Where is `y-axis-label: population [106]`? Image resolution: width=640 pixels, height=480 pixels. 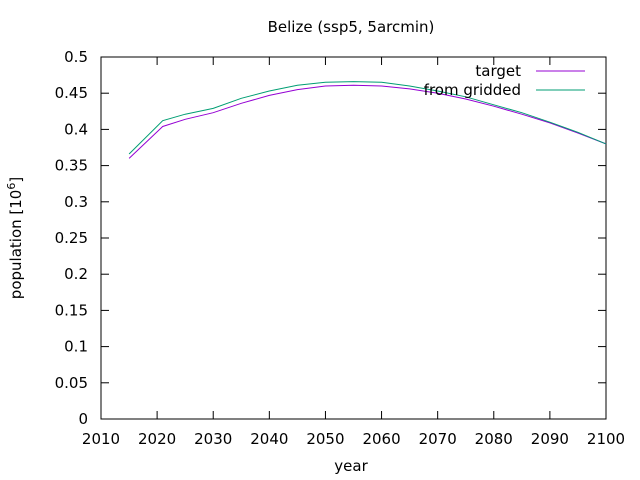 y-axis-label: population [106] is located at coordinates (15, 238).